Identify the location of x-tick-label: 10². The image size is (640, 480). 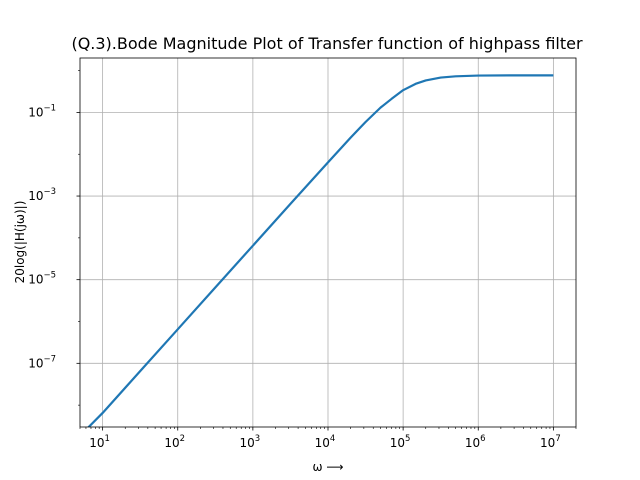
(174, 442).